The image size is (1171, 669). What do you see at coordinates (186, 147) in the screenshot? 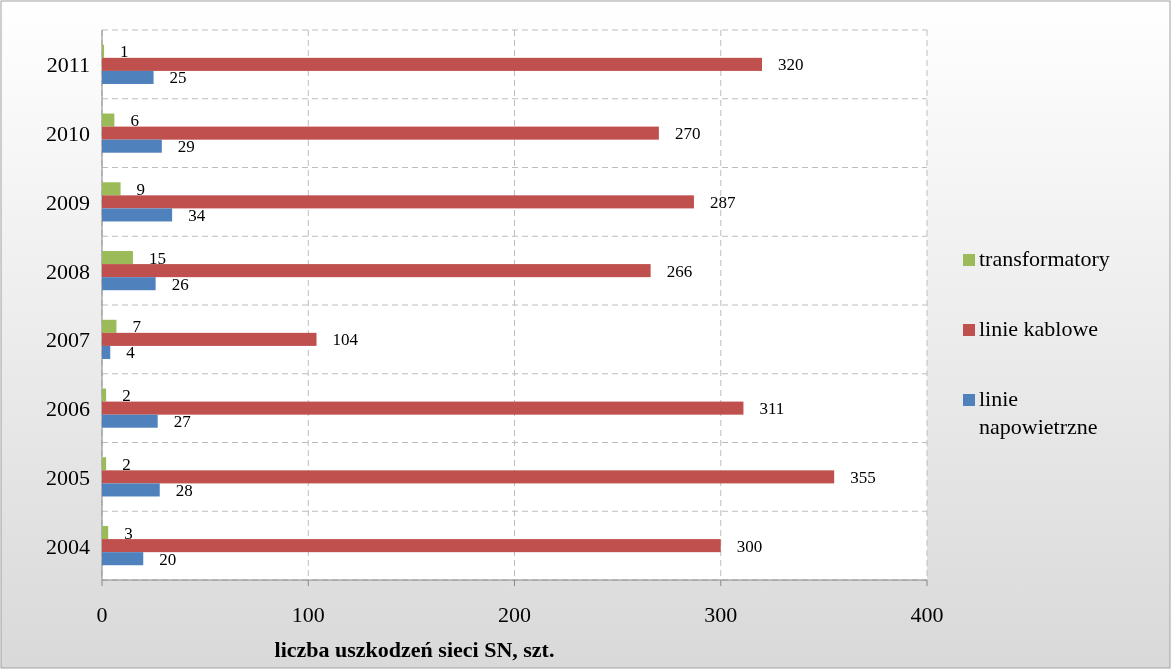
I see `data-label: 29` at bounding box center [186, 147].